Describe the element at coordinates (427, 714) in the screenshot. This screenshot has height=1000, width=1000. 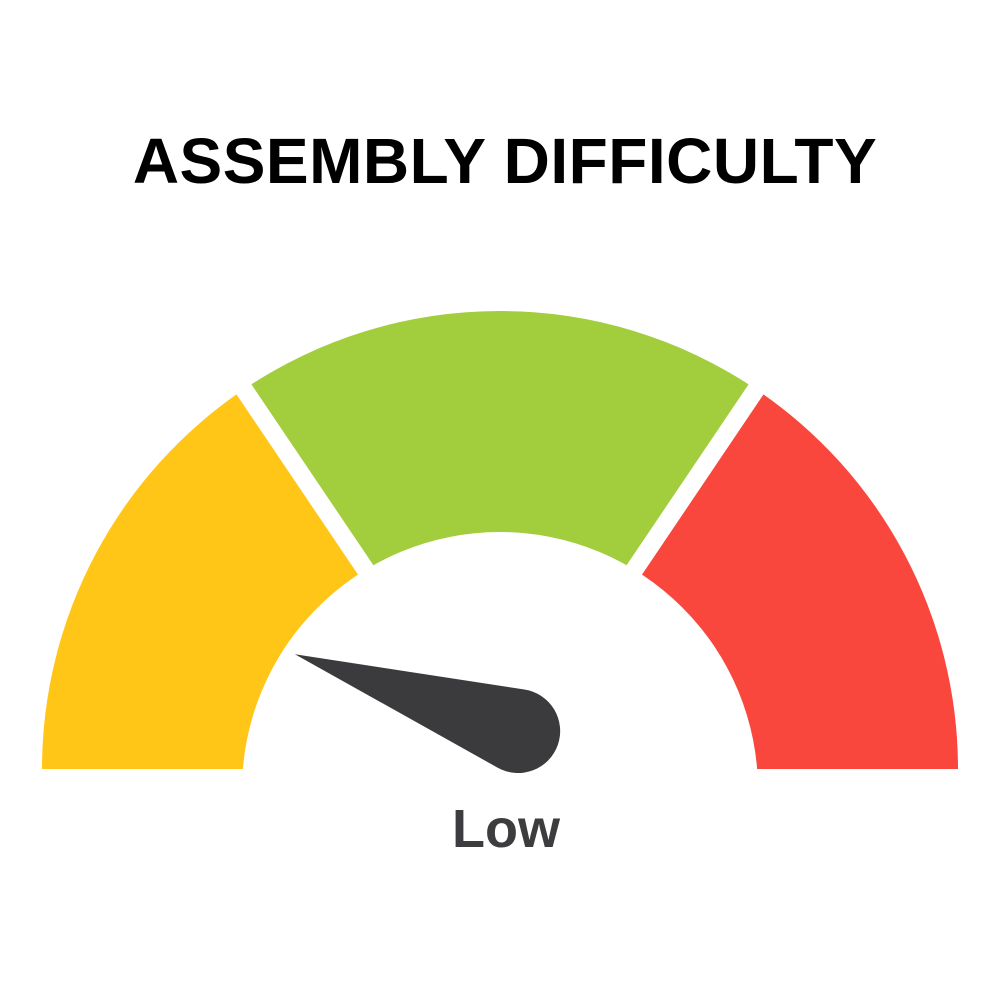
I see `gauge-needle-icon` at that location.